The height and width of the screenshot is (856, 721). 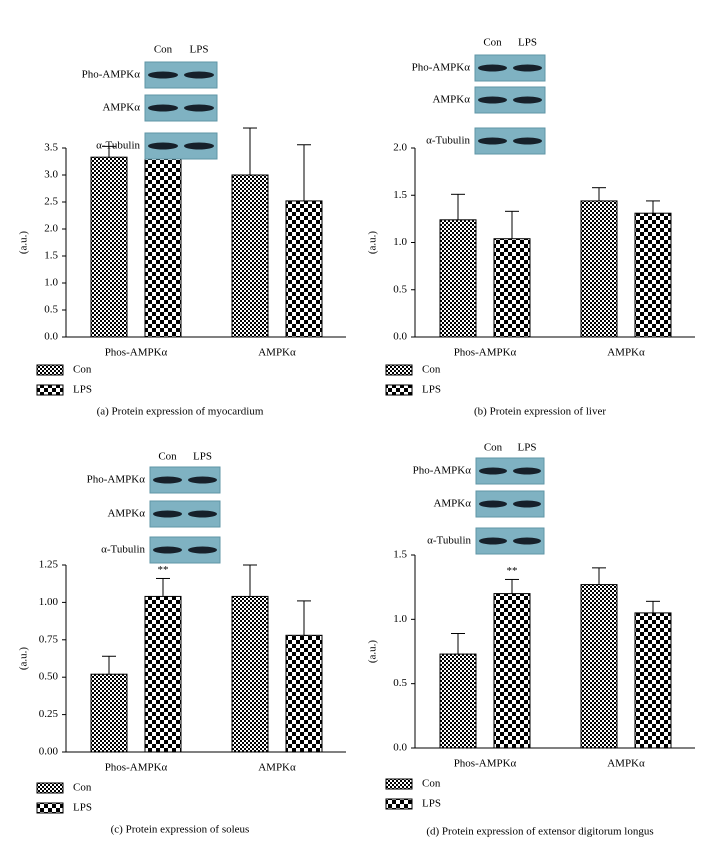 I want to click on caption: (b) Protein expression of liver, so click(x=540, y=412).